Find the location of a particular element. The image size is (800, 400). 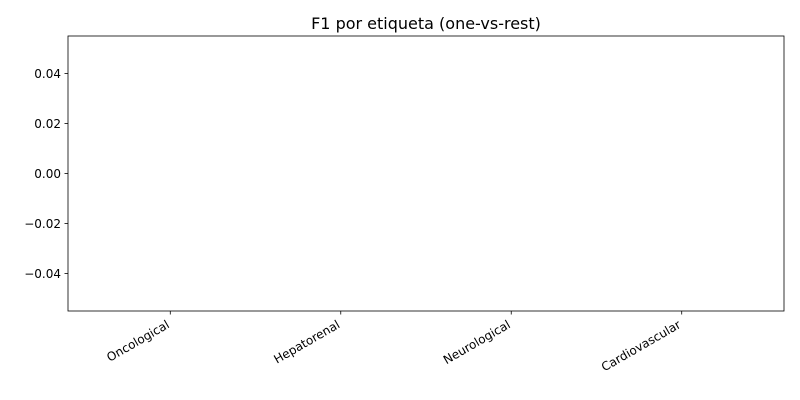

y-tick-label: 0.00 is located at coordinates (47, 174).